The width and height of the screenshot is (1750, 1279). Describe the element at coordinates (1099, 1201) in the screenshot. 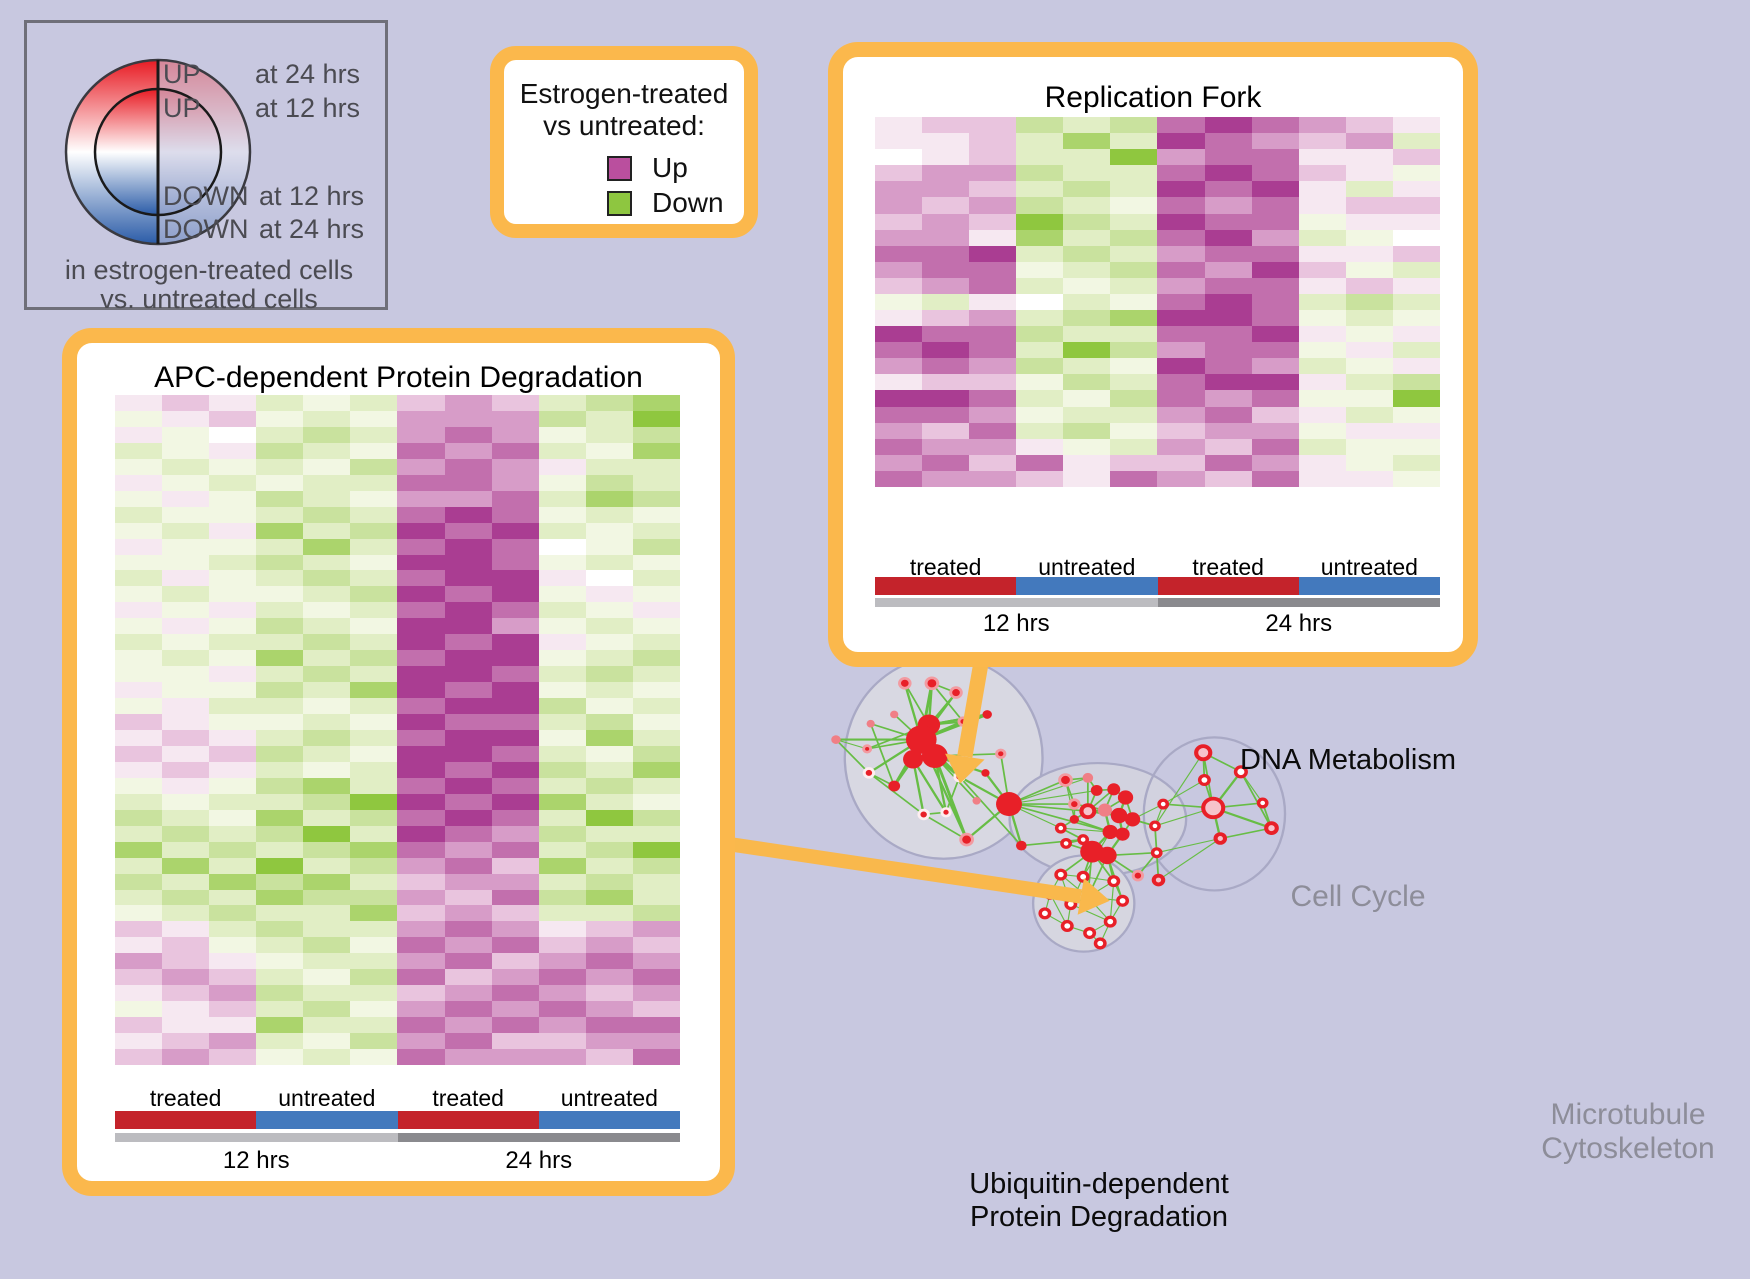

I see `ubiquitin-degradation-label: Ubiquitin-dependent Protein Degradation` at that location.